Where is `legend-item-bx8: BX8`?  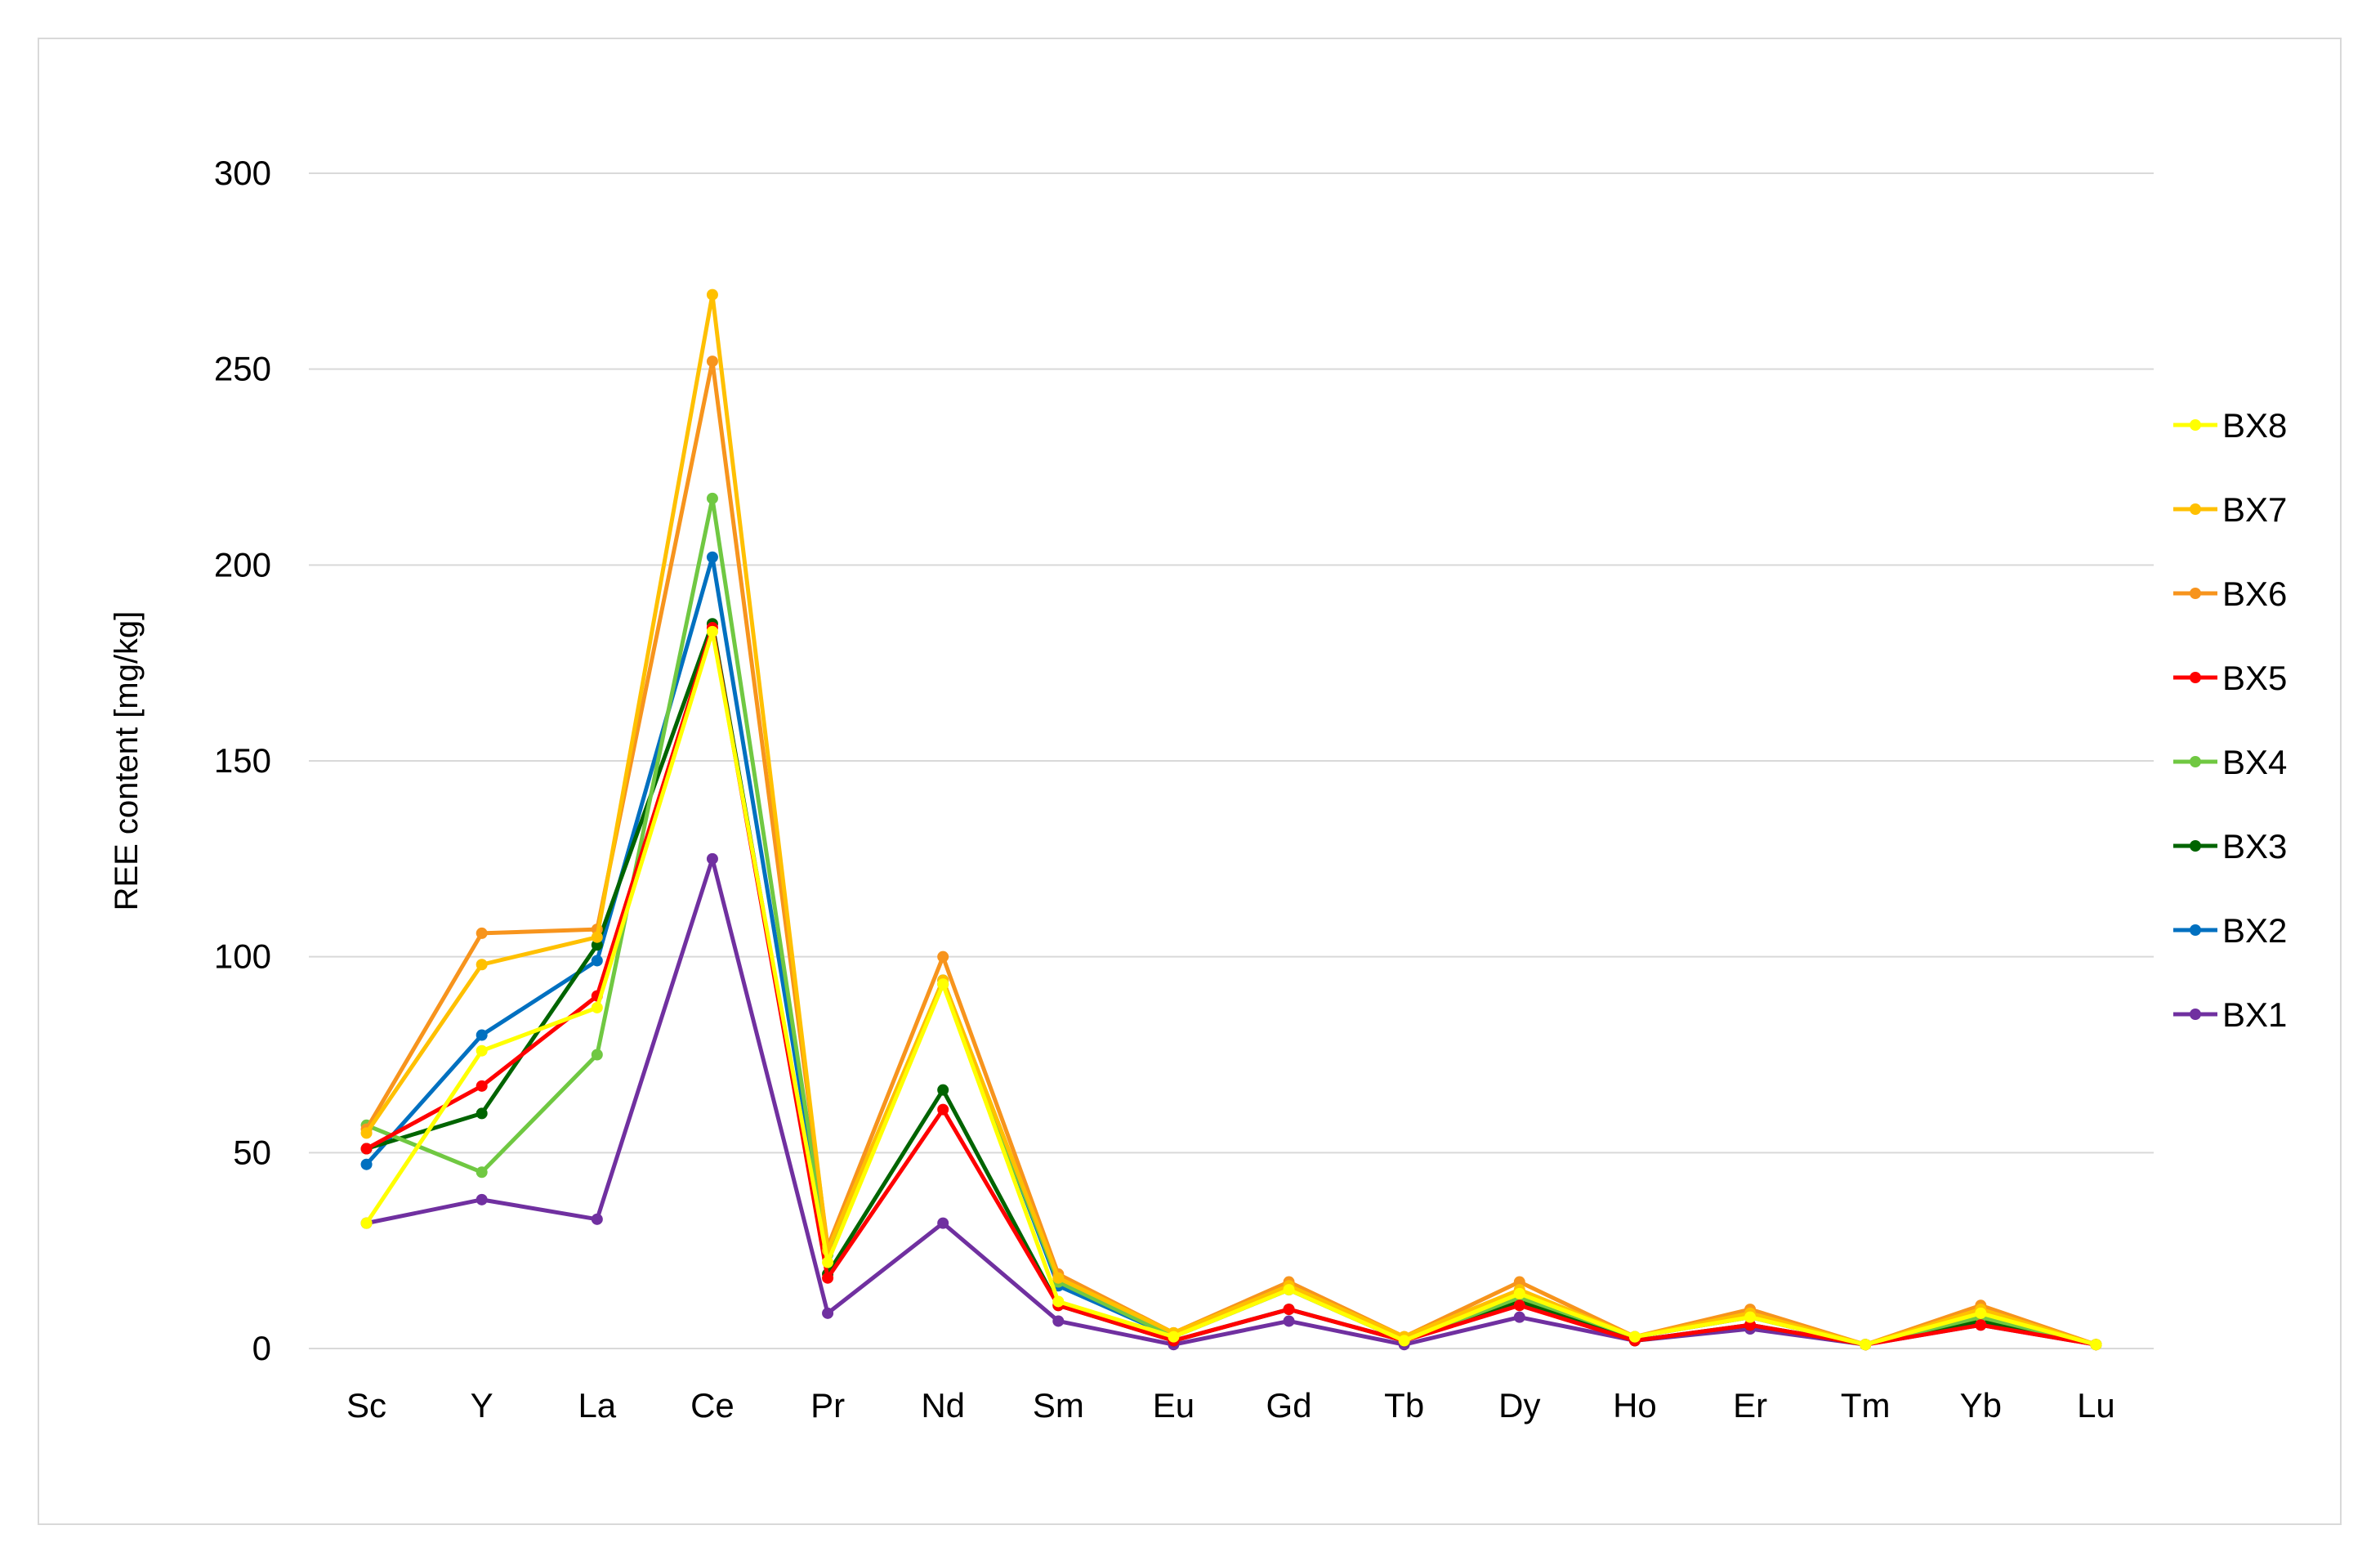
legend-item-bx8: BX8 is located at coordinates (2230, 425).